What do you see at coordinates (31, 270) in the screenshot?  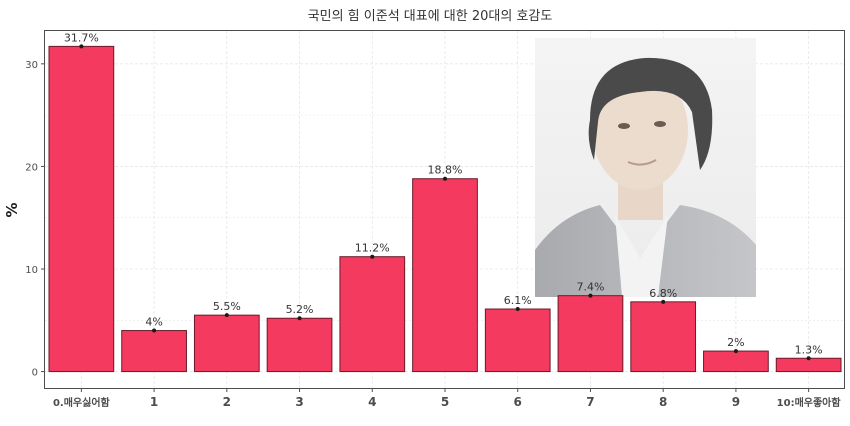 I see `y-tick-label: 10` at bounding box center [31, 270].